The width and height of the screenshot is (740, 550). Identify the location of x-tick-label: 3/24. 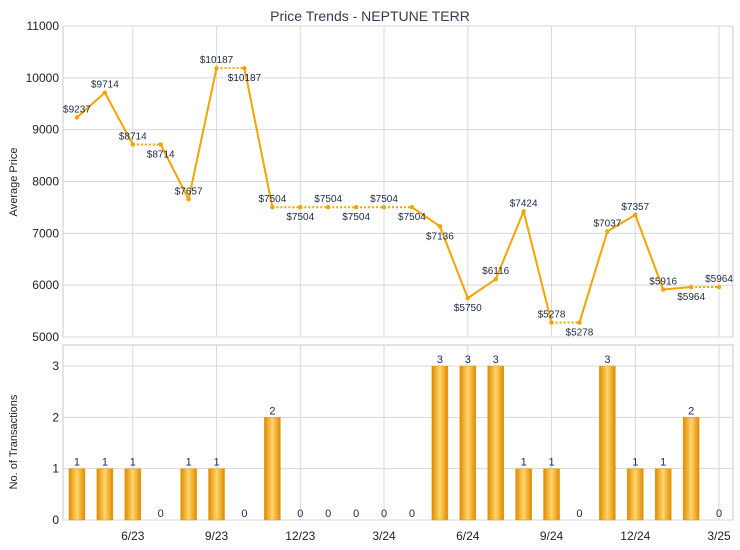
(384, 536).